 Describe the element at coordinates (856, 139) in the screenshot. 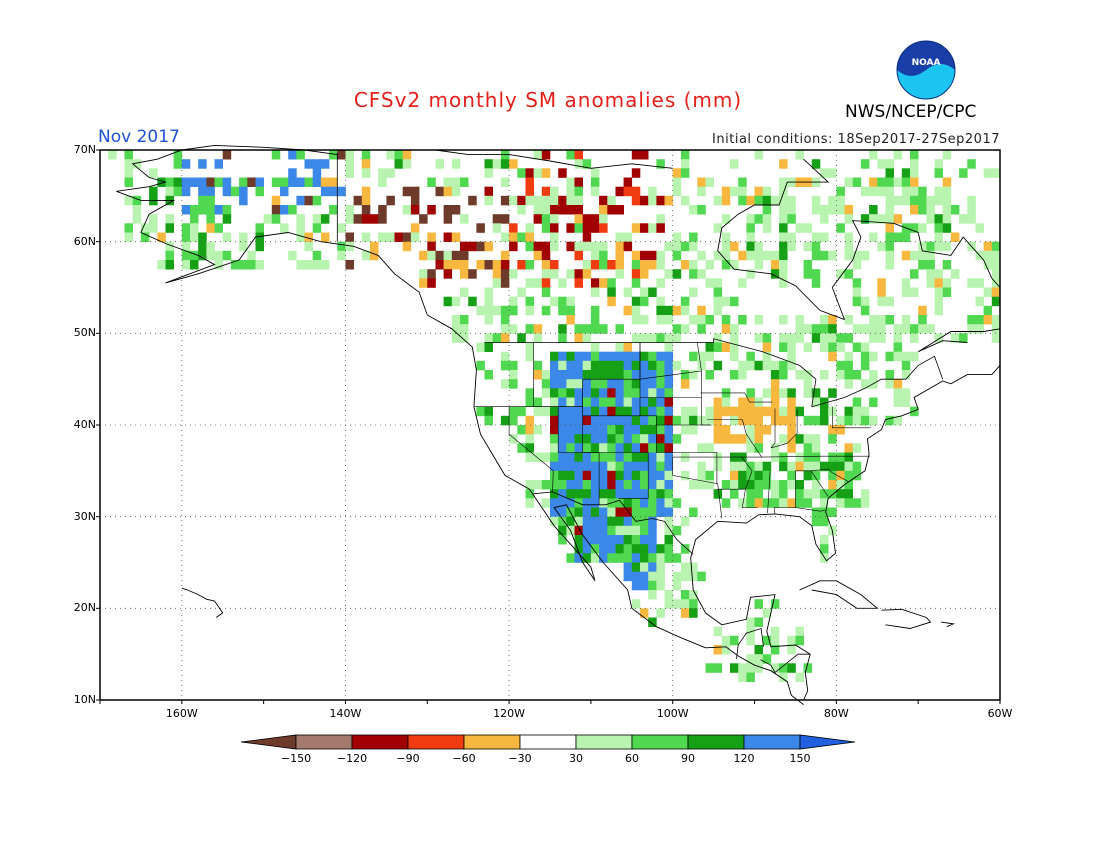

I see `initial-conditions: Initial conditions: 18Sep2017-27Sep2017` at that location.